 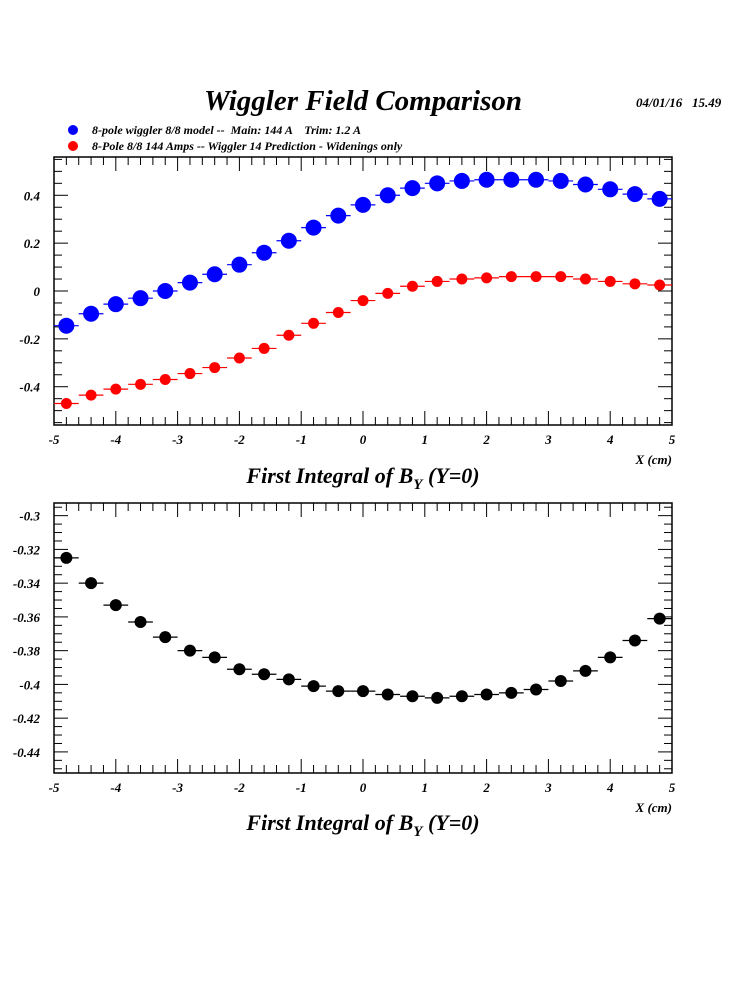 What do you see at coordinates (450, 822) in the screenshot?
I see `caption-tail: (Y=0)` at bounding box center [450, 822].